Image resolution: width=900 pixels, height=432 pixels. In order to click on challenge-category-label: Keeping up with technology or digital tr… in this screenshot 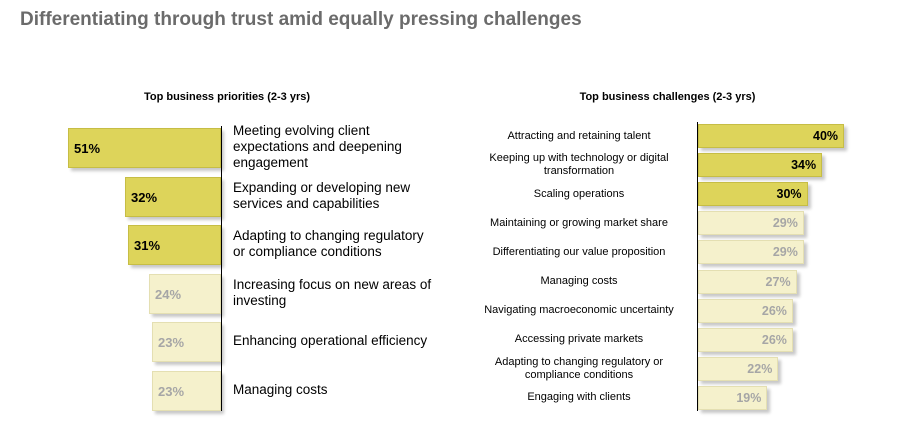, I will do `click(579, 165)`.